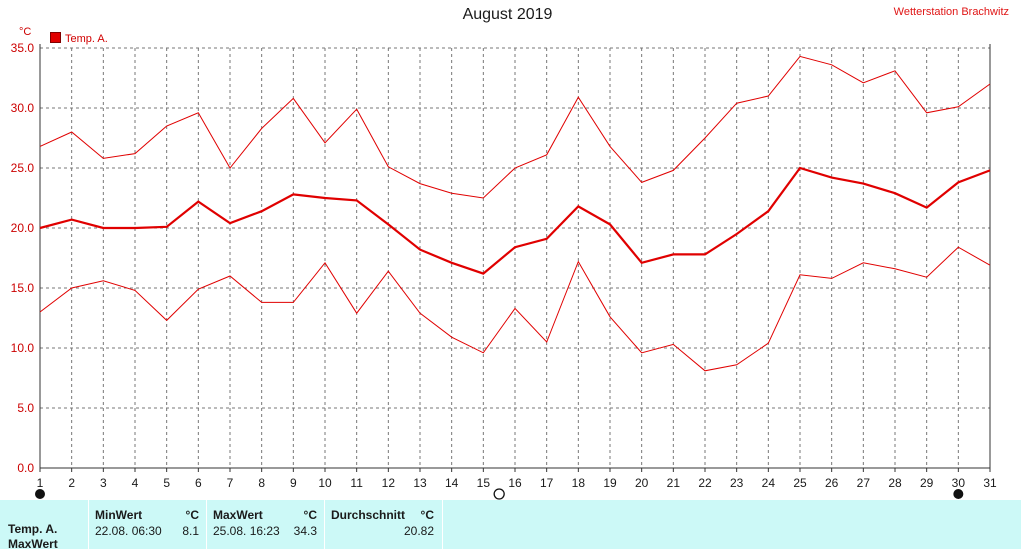 The width and height of the screenshot is (1021, 549). Describe the element at coordinates (951, 12) in the screenshot. I see `station-name: Wetterstation Brachwitz` at that location.